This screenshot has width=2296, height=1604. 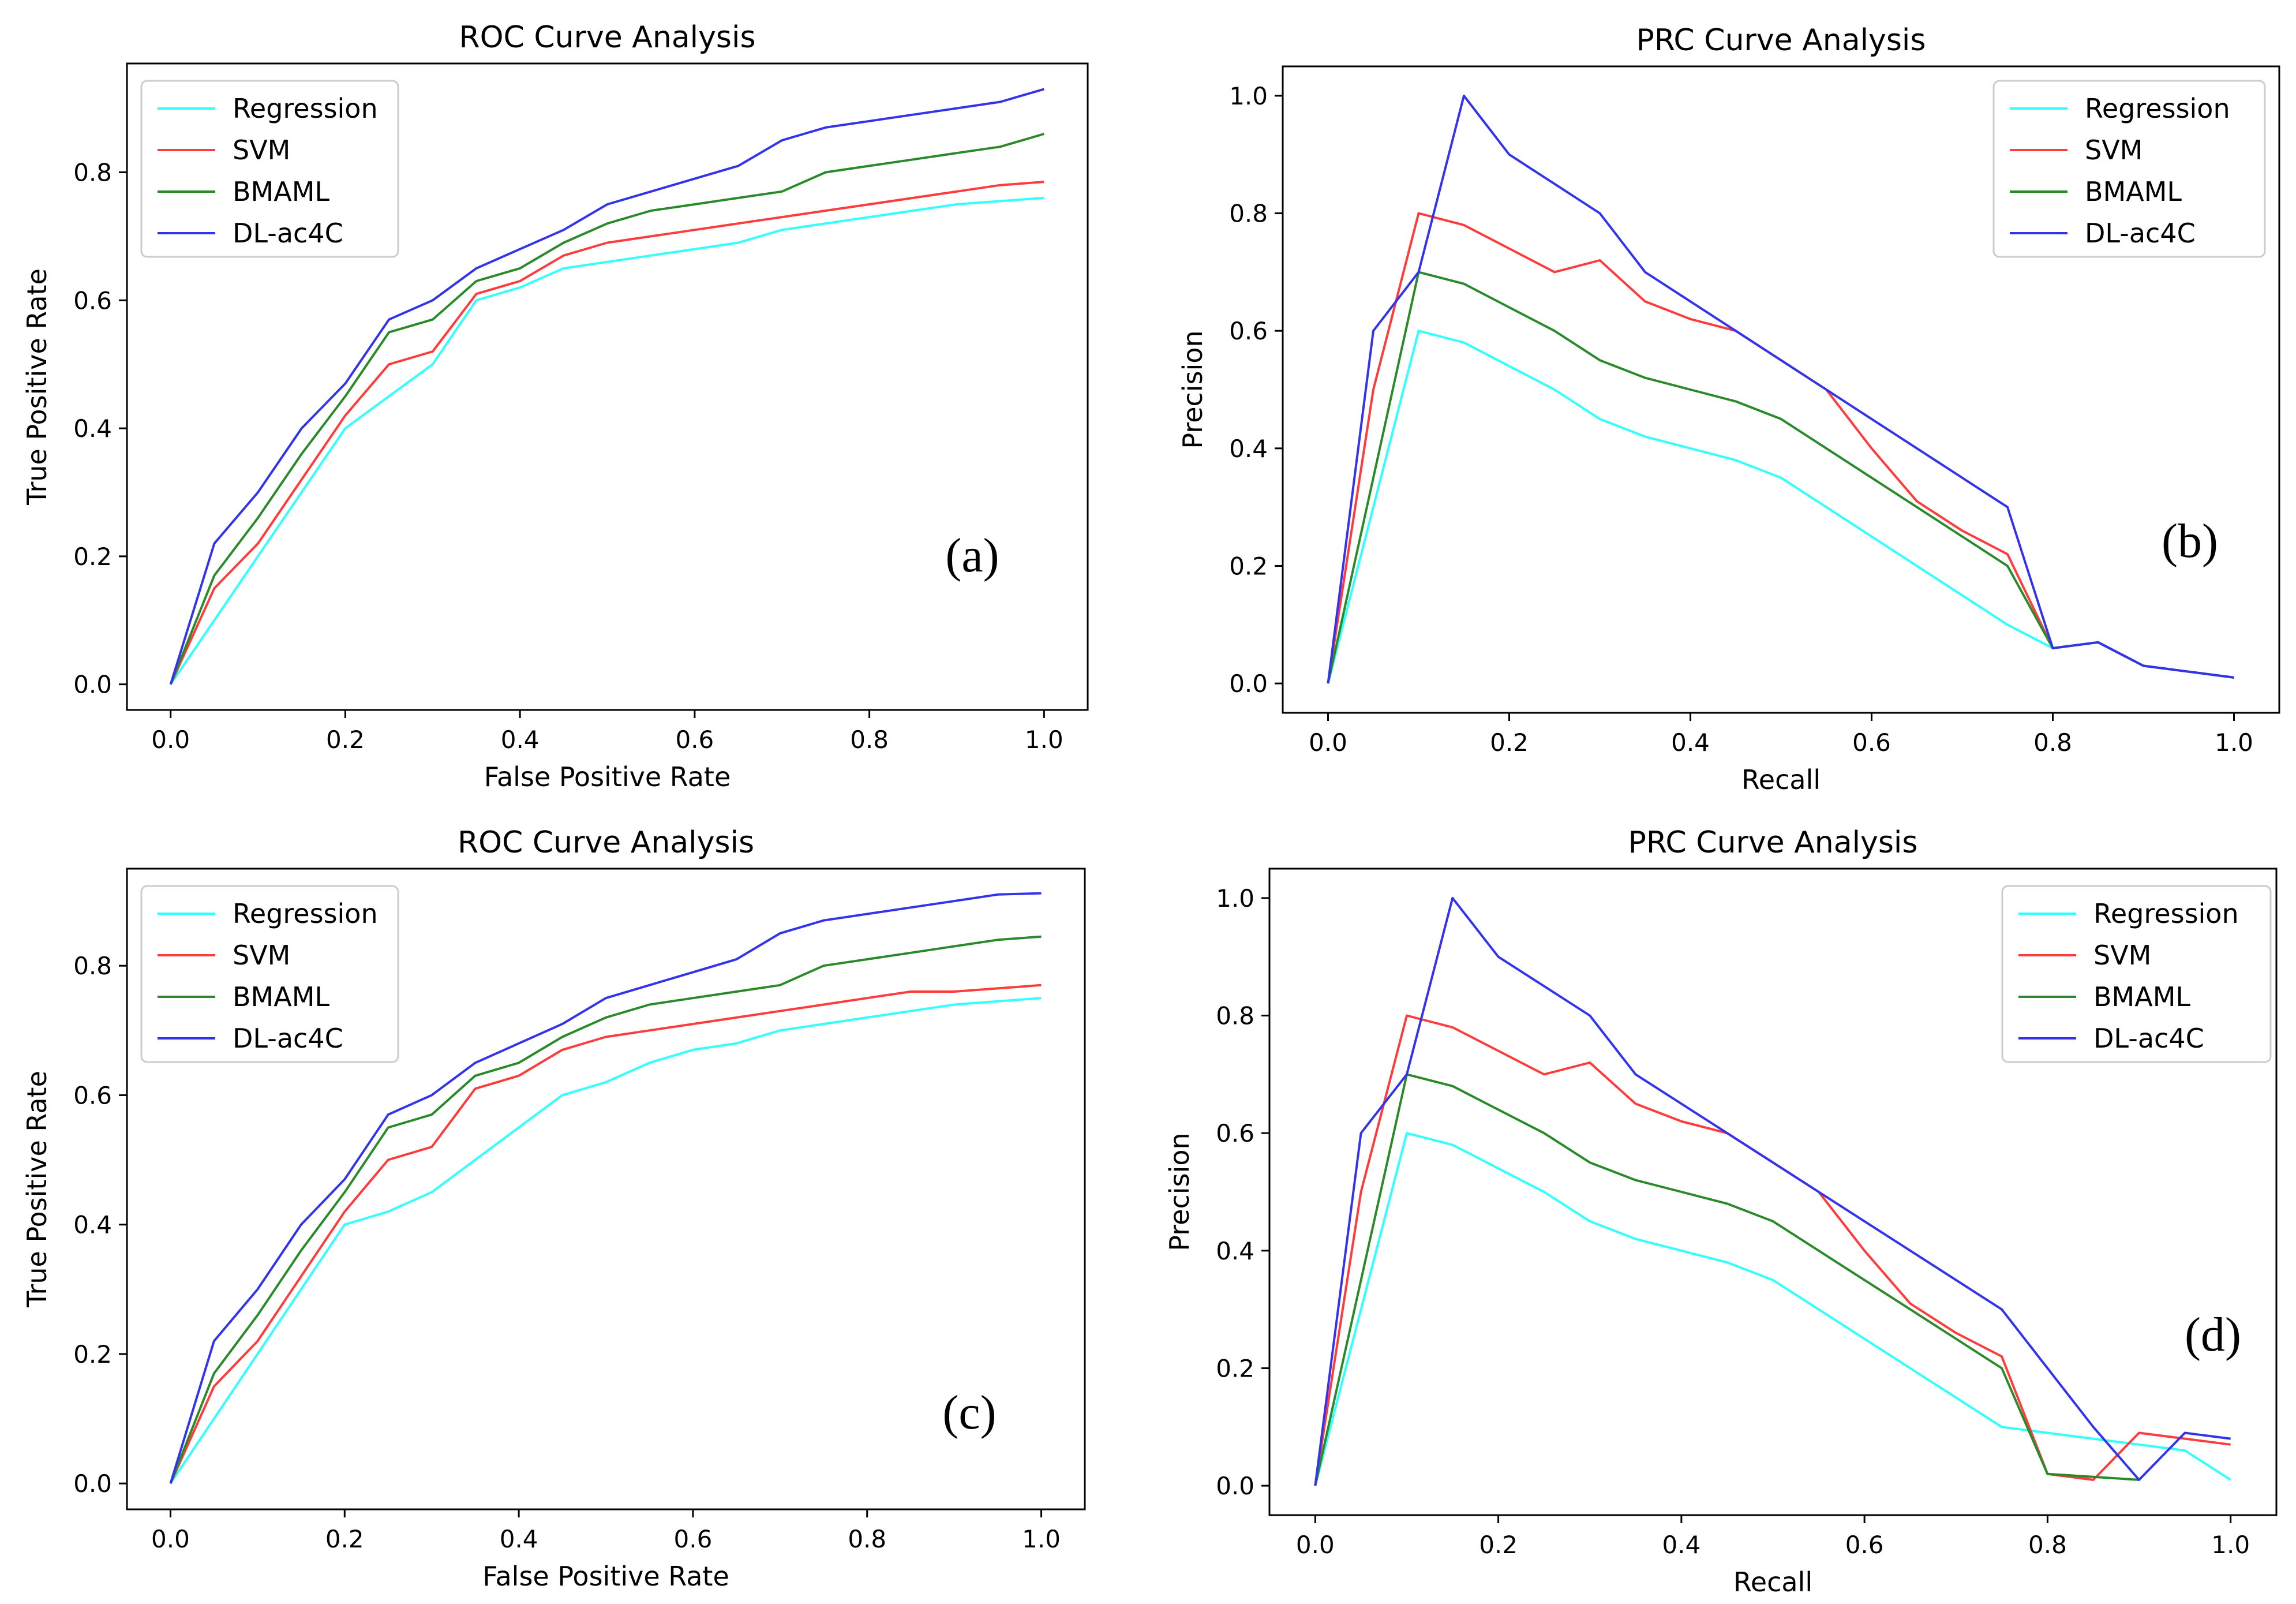 What do you see at coordinates (2213, 1335) in the screenshot?
I see `panel-label: (d)` at bounding box center [2213, 1335].